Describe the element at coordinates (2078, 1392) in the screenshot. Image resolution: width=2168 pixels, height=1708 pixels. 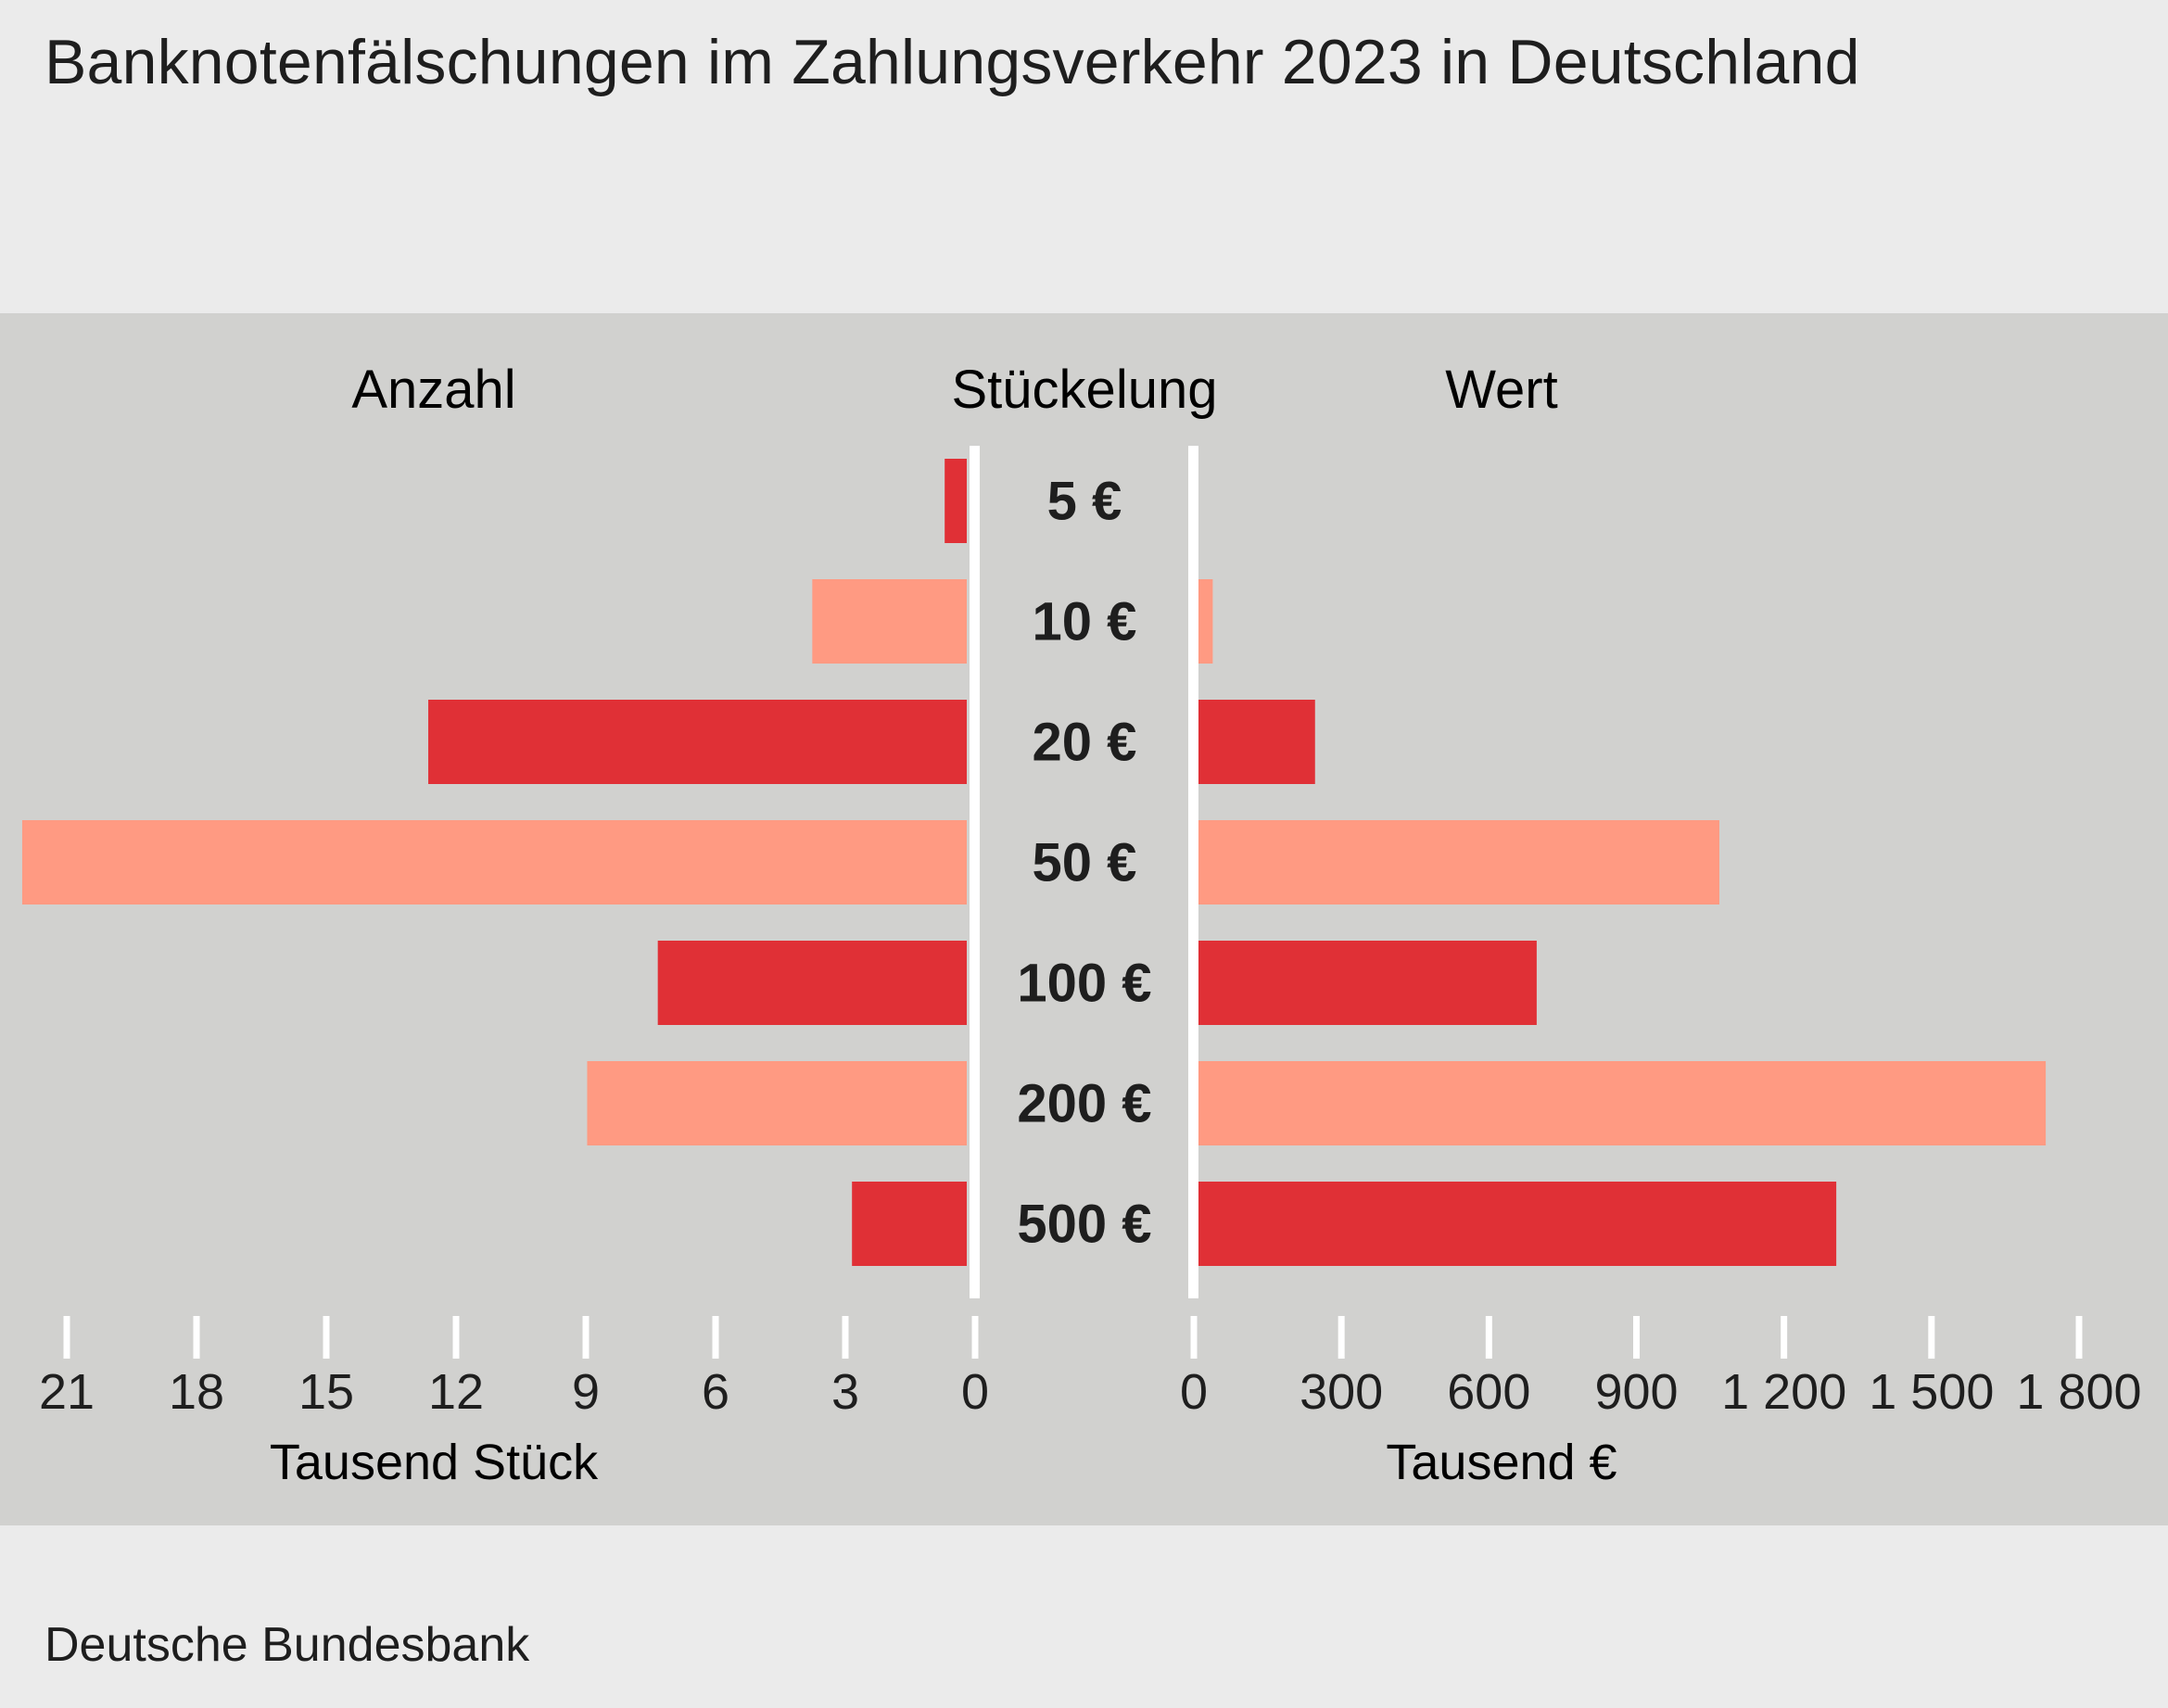
I see `right-tick-label-7: 1 800` at that location.